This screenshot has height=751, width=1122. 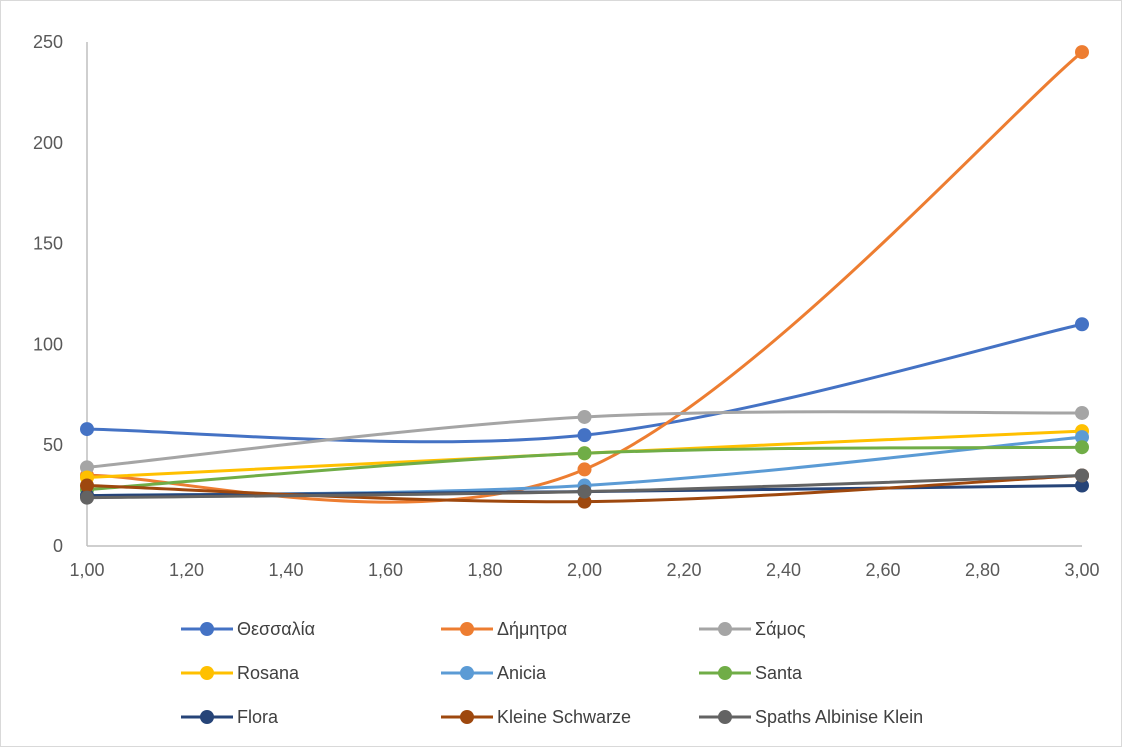 What do you see at coordinates (564, 717) in the screenshot?
I see `legend-label: Kleine Schwarze` at bounding box center [564, 717].